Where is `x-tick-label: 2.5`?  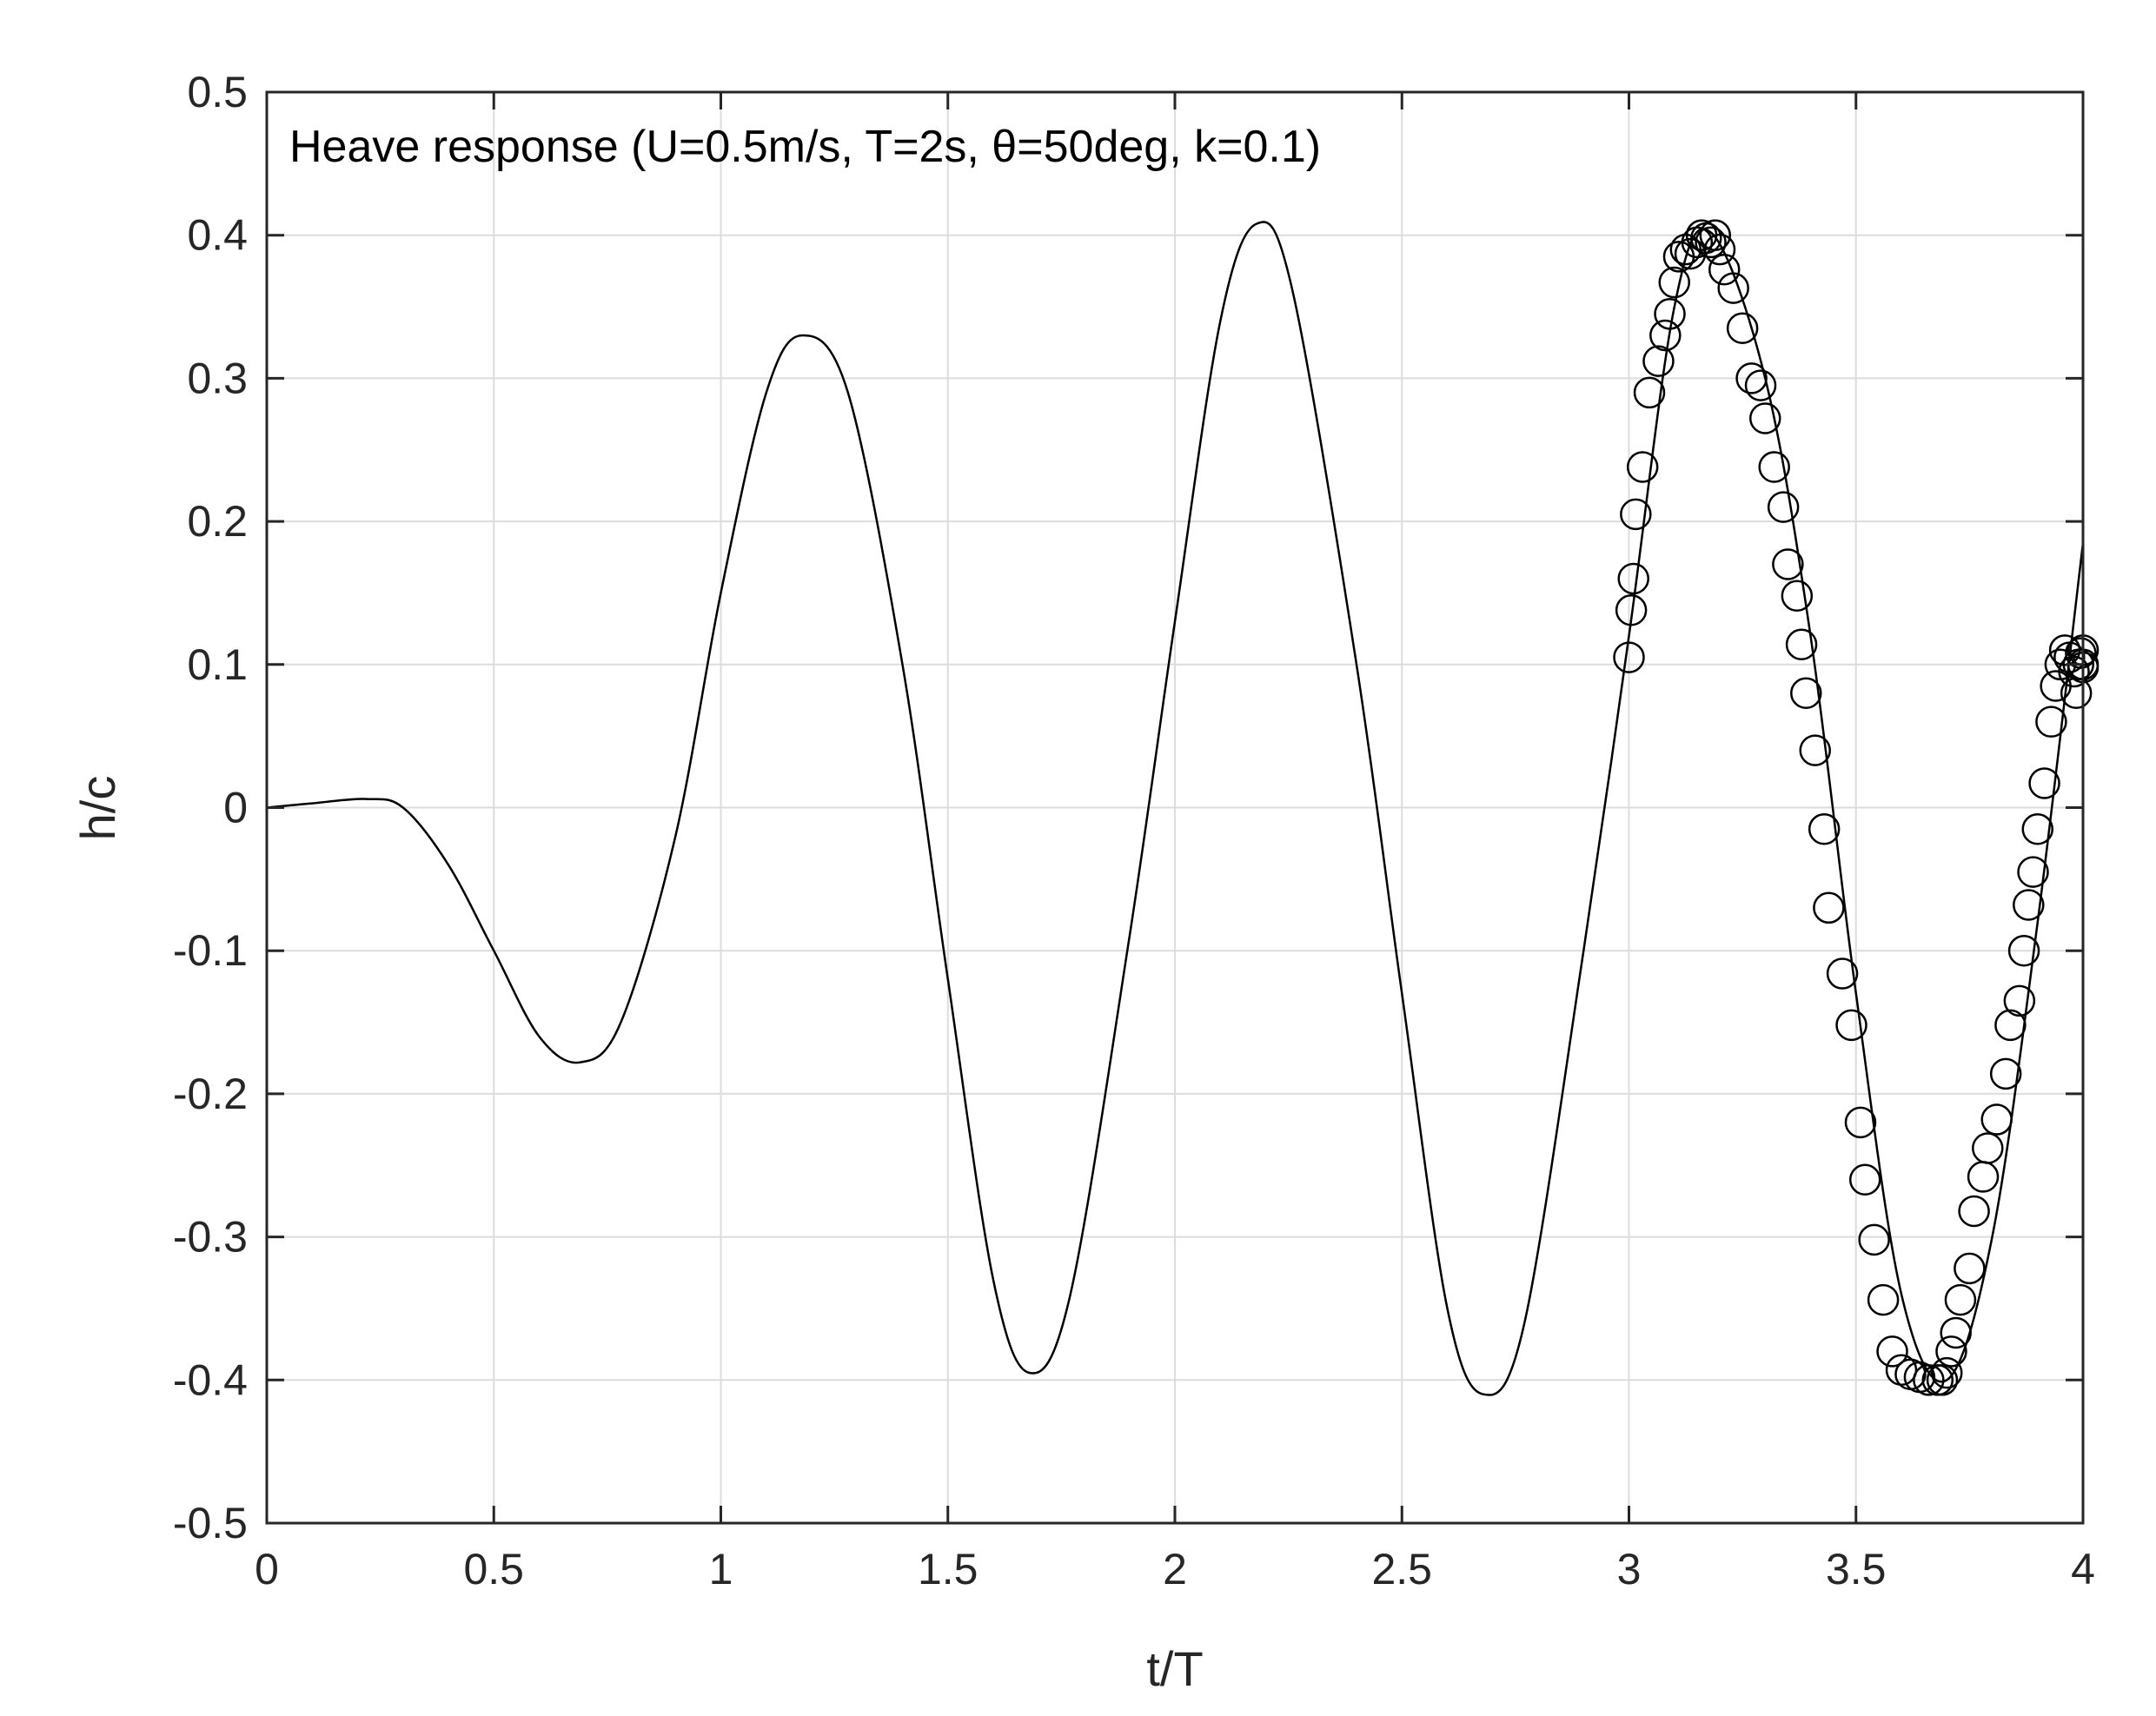 x-tick-label: 2.5 is located at coordinates (1401, 1569).